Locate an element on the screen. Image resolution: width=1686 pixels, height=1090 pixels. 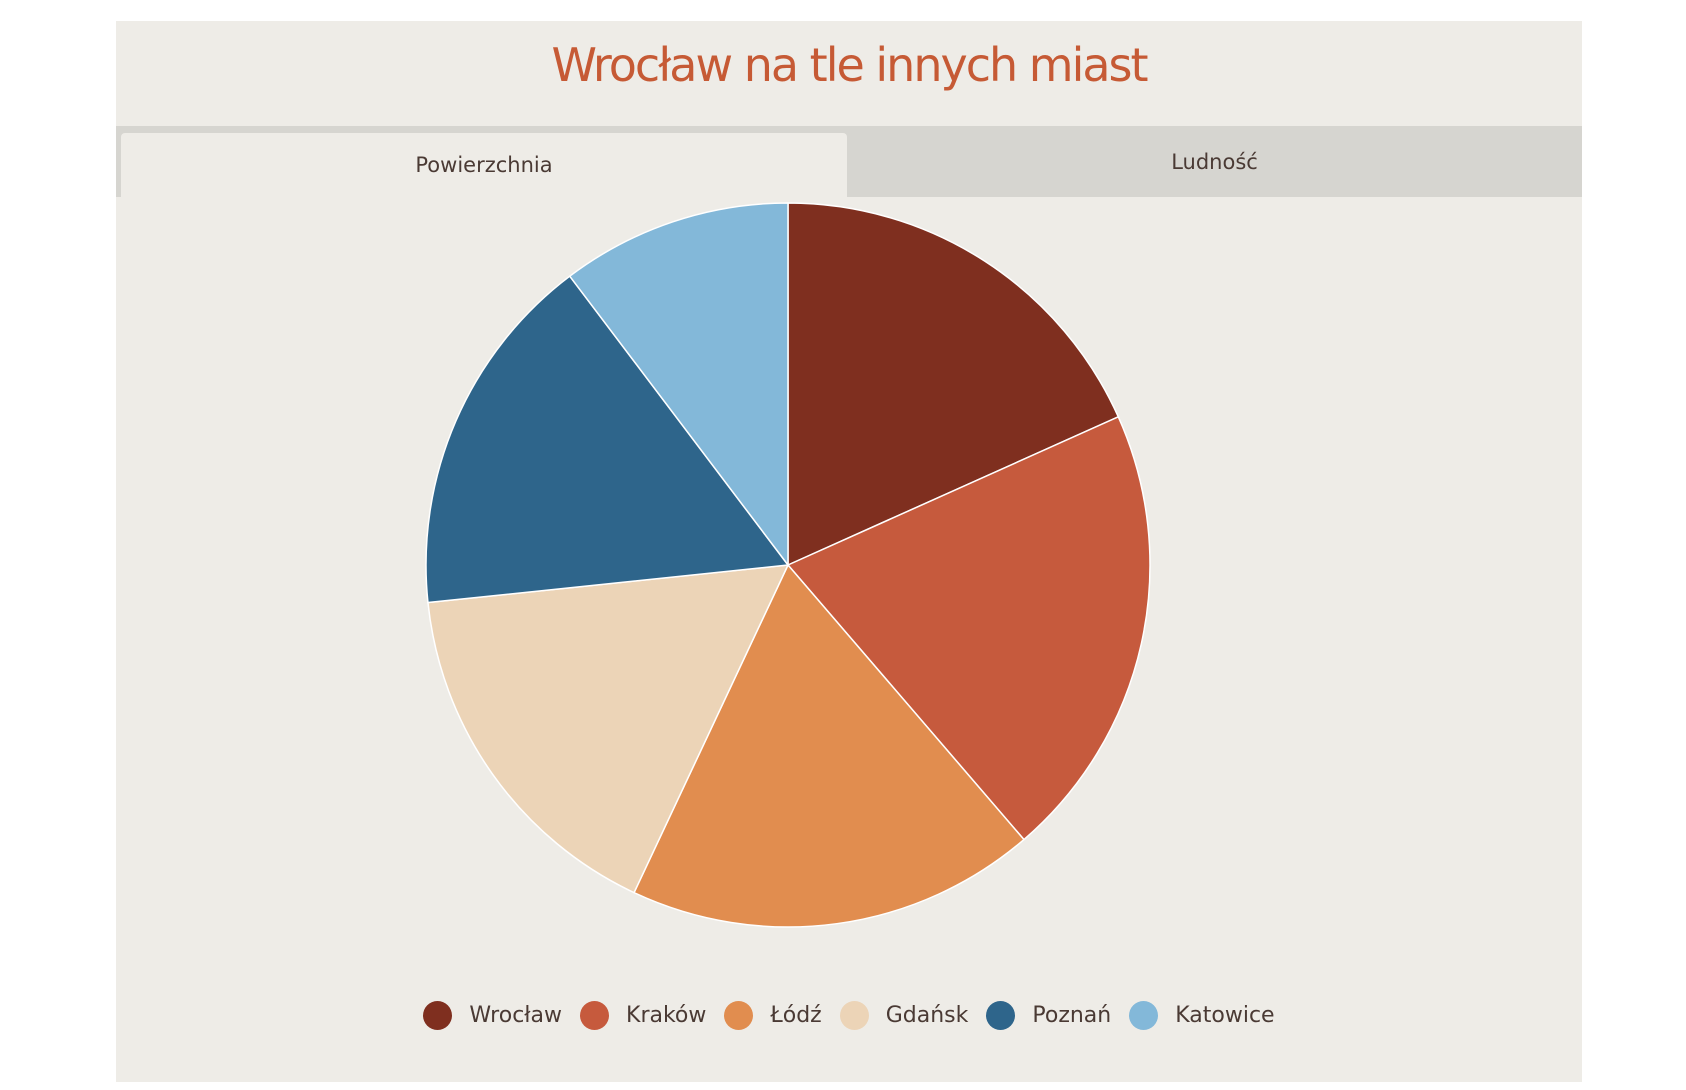
legend-item-krakow: Kraków is located at coordinates (643, 1015).